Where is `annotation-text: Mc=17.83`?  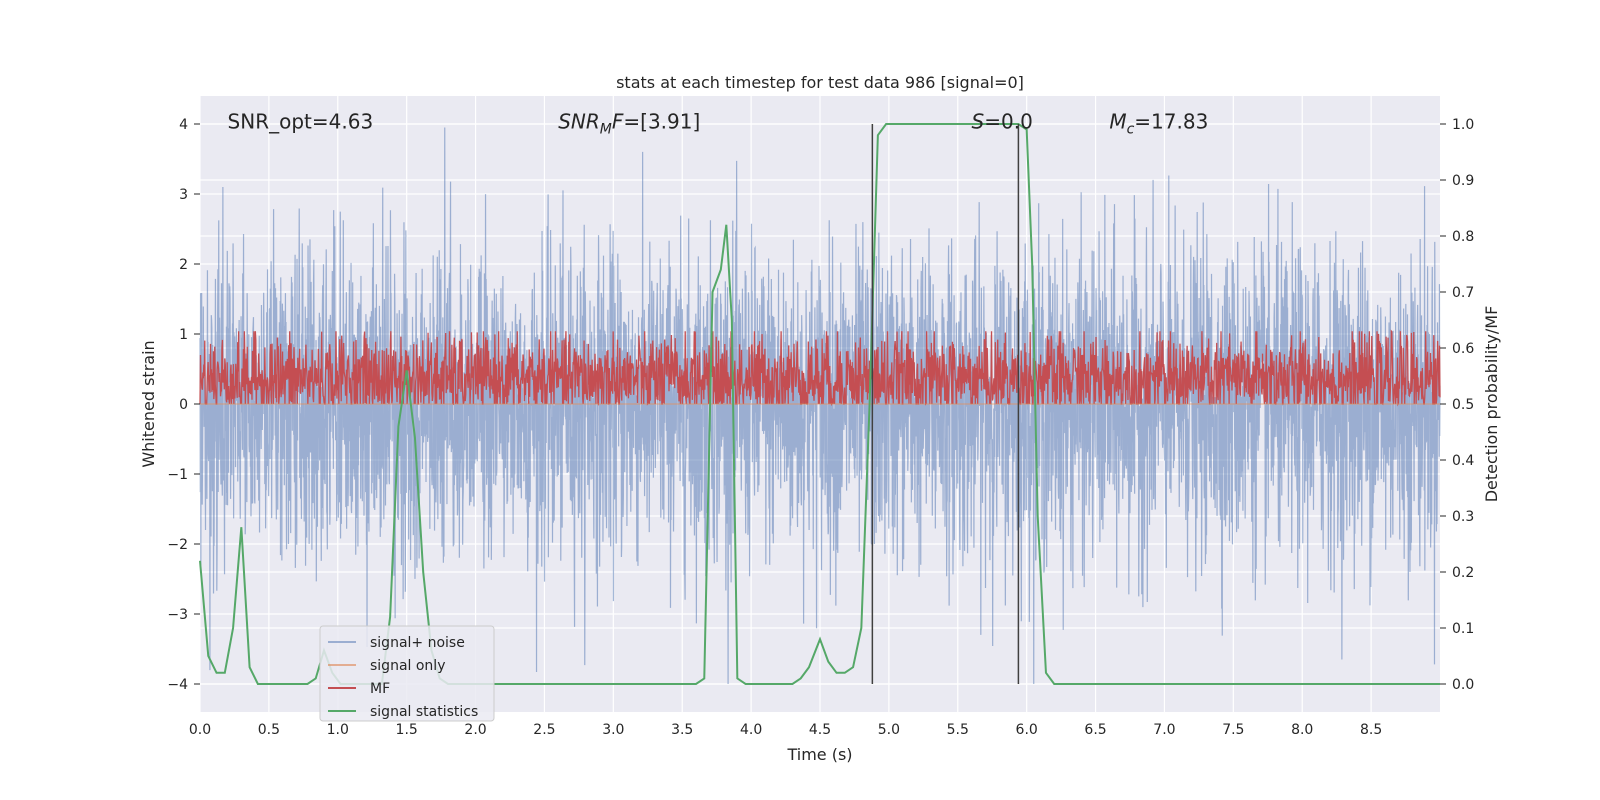 annotation-text: Mc=17.83 is located at coordinates (1158, 124).